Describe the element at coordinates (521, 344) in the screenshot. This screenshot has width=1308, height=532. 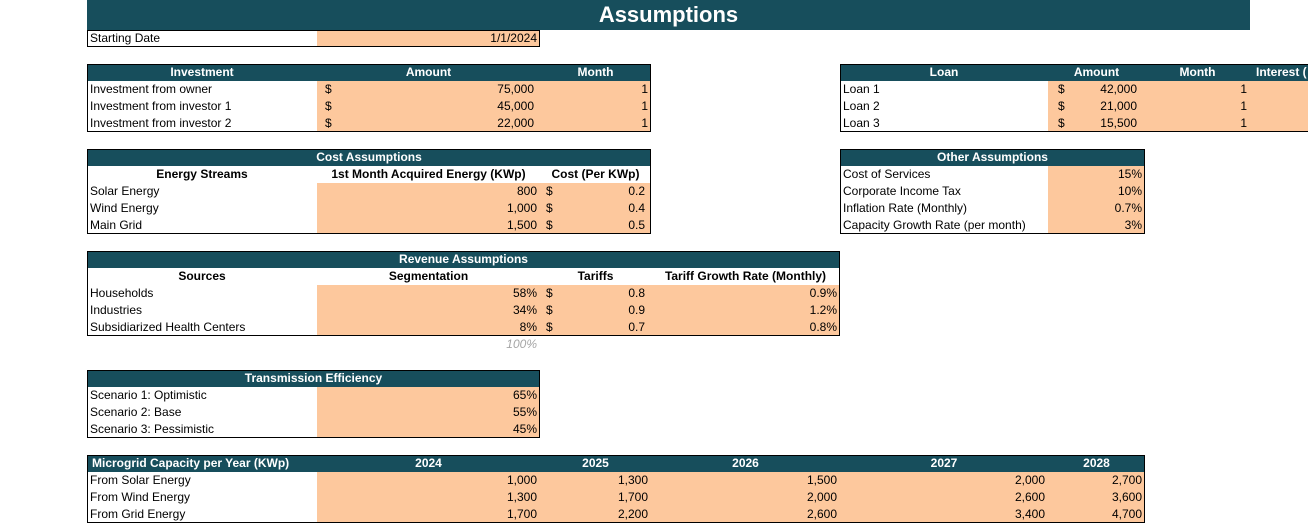
I see `total-check: 100%` at that location.